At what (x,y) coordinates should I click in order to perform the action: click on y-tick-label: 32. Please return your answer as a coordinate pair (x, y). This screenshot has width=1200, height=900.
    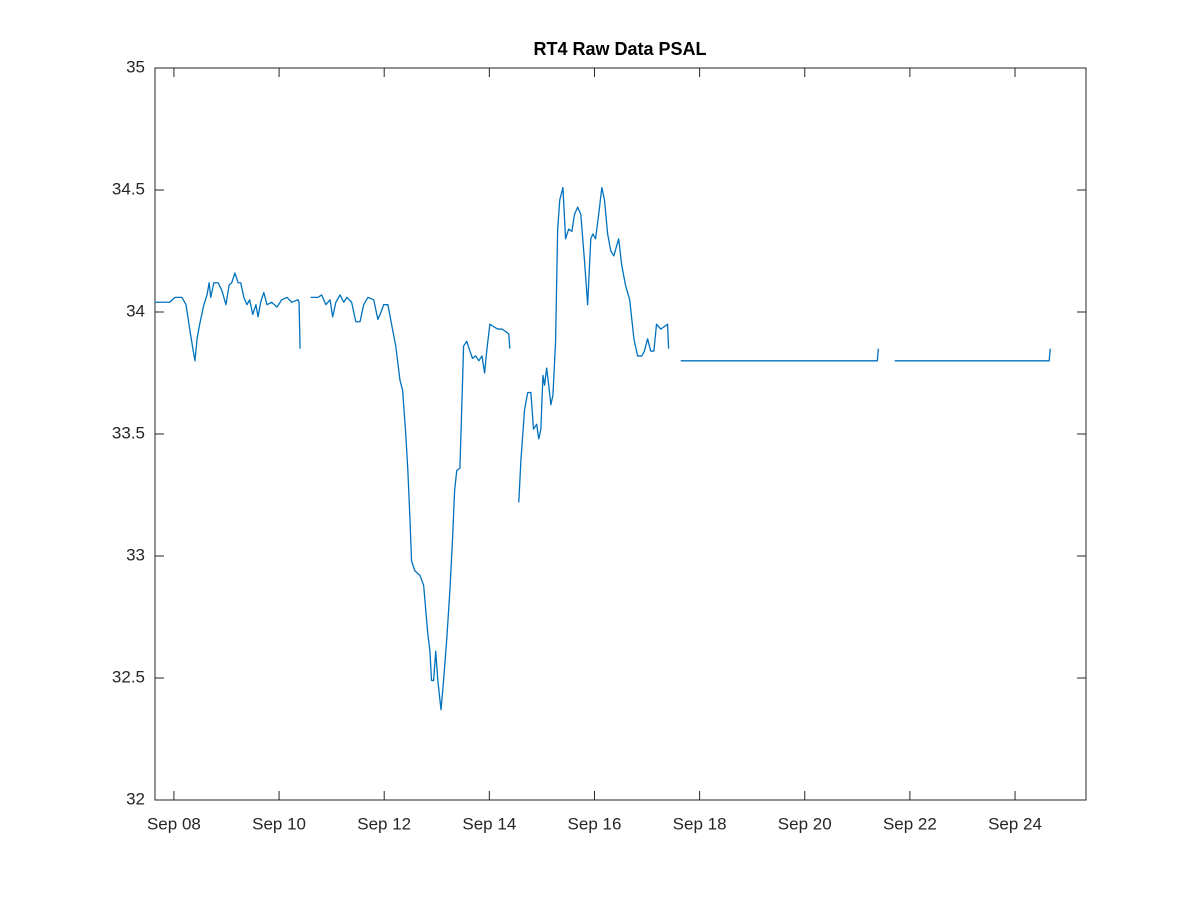
    Looking at the image, I should click on (135, 798).